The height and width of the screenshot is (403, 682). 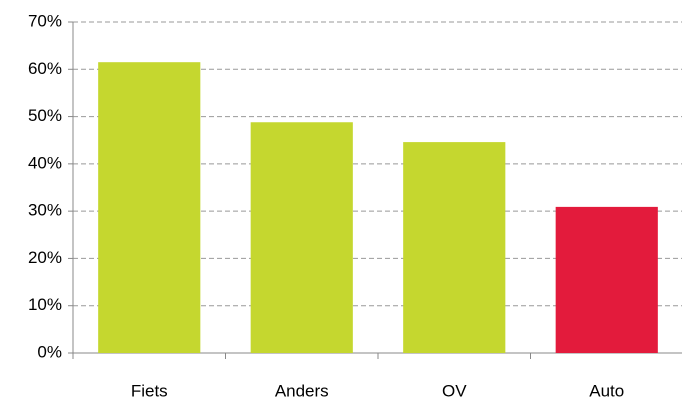 What do you see at coordinates (45, 257) in the screenshot?
I see `y-tick-label: 20%` at bounding box center [45, 257].